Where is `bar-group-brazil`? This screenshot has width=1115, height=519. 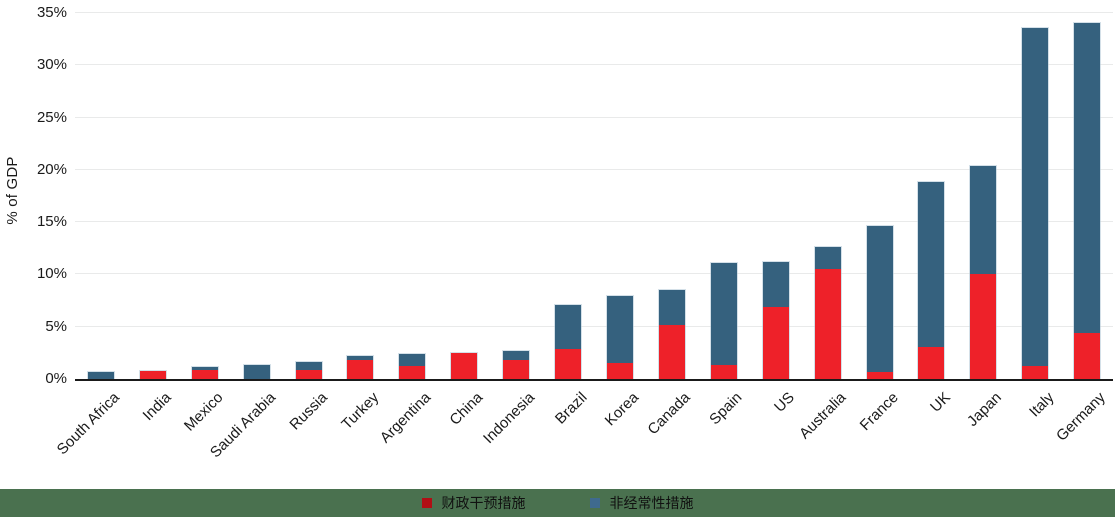
bar-group-brazil is located at coordinates (568, 342).